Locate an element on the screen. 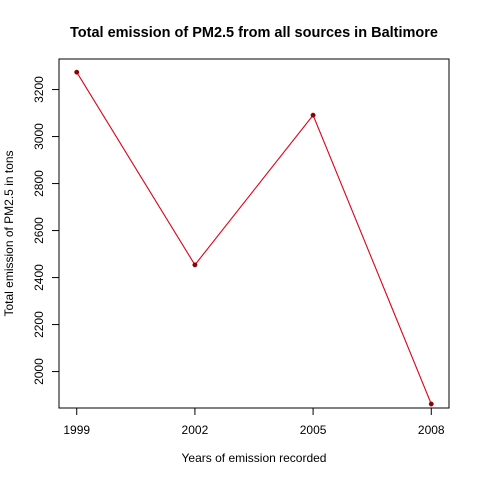 This screenshot has width=480, height=480. y-axis: 2000 2200 2400 2600 2800 3000 3200 is located at coordinates (46, 230).